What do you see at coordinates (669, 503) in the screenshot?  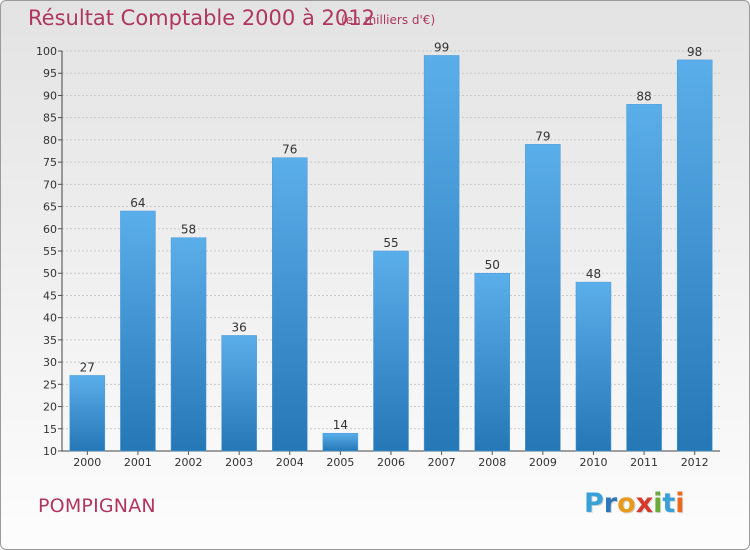 I see `logo-letter: t` at bounding box center [669, 503].